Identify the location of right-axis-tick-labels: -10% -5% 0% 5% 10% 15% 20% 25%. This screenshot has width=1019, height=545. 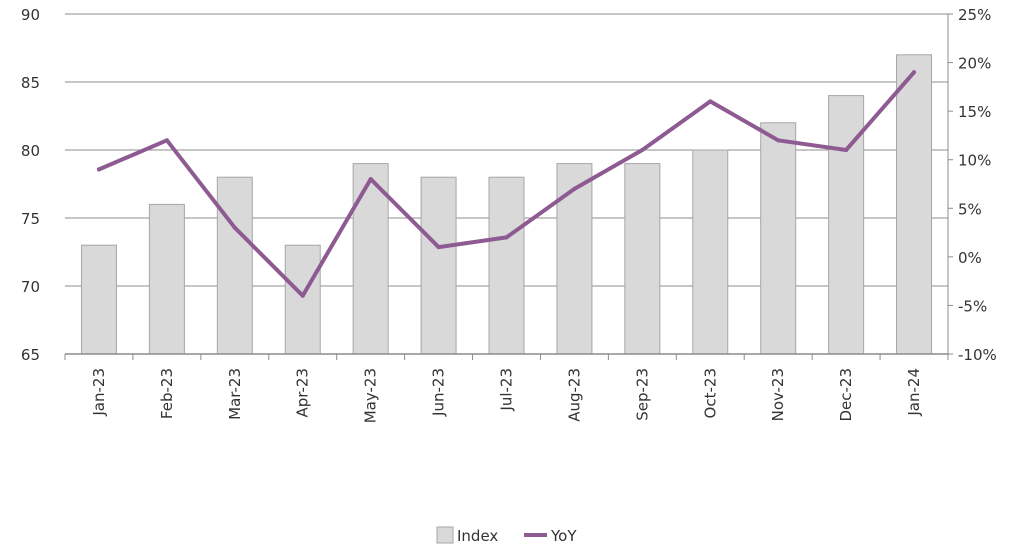
(977, 185).